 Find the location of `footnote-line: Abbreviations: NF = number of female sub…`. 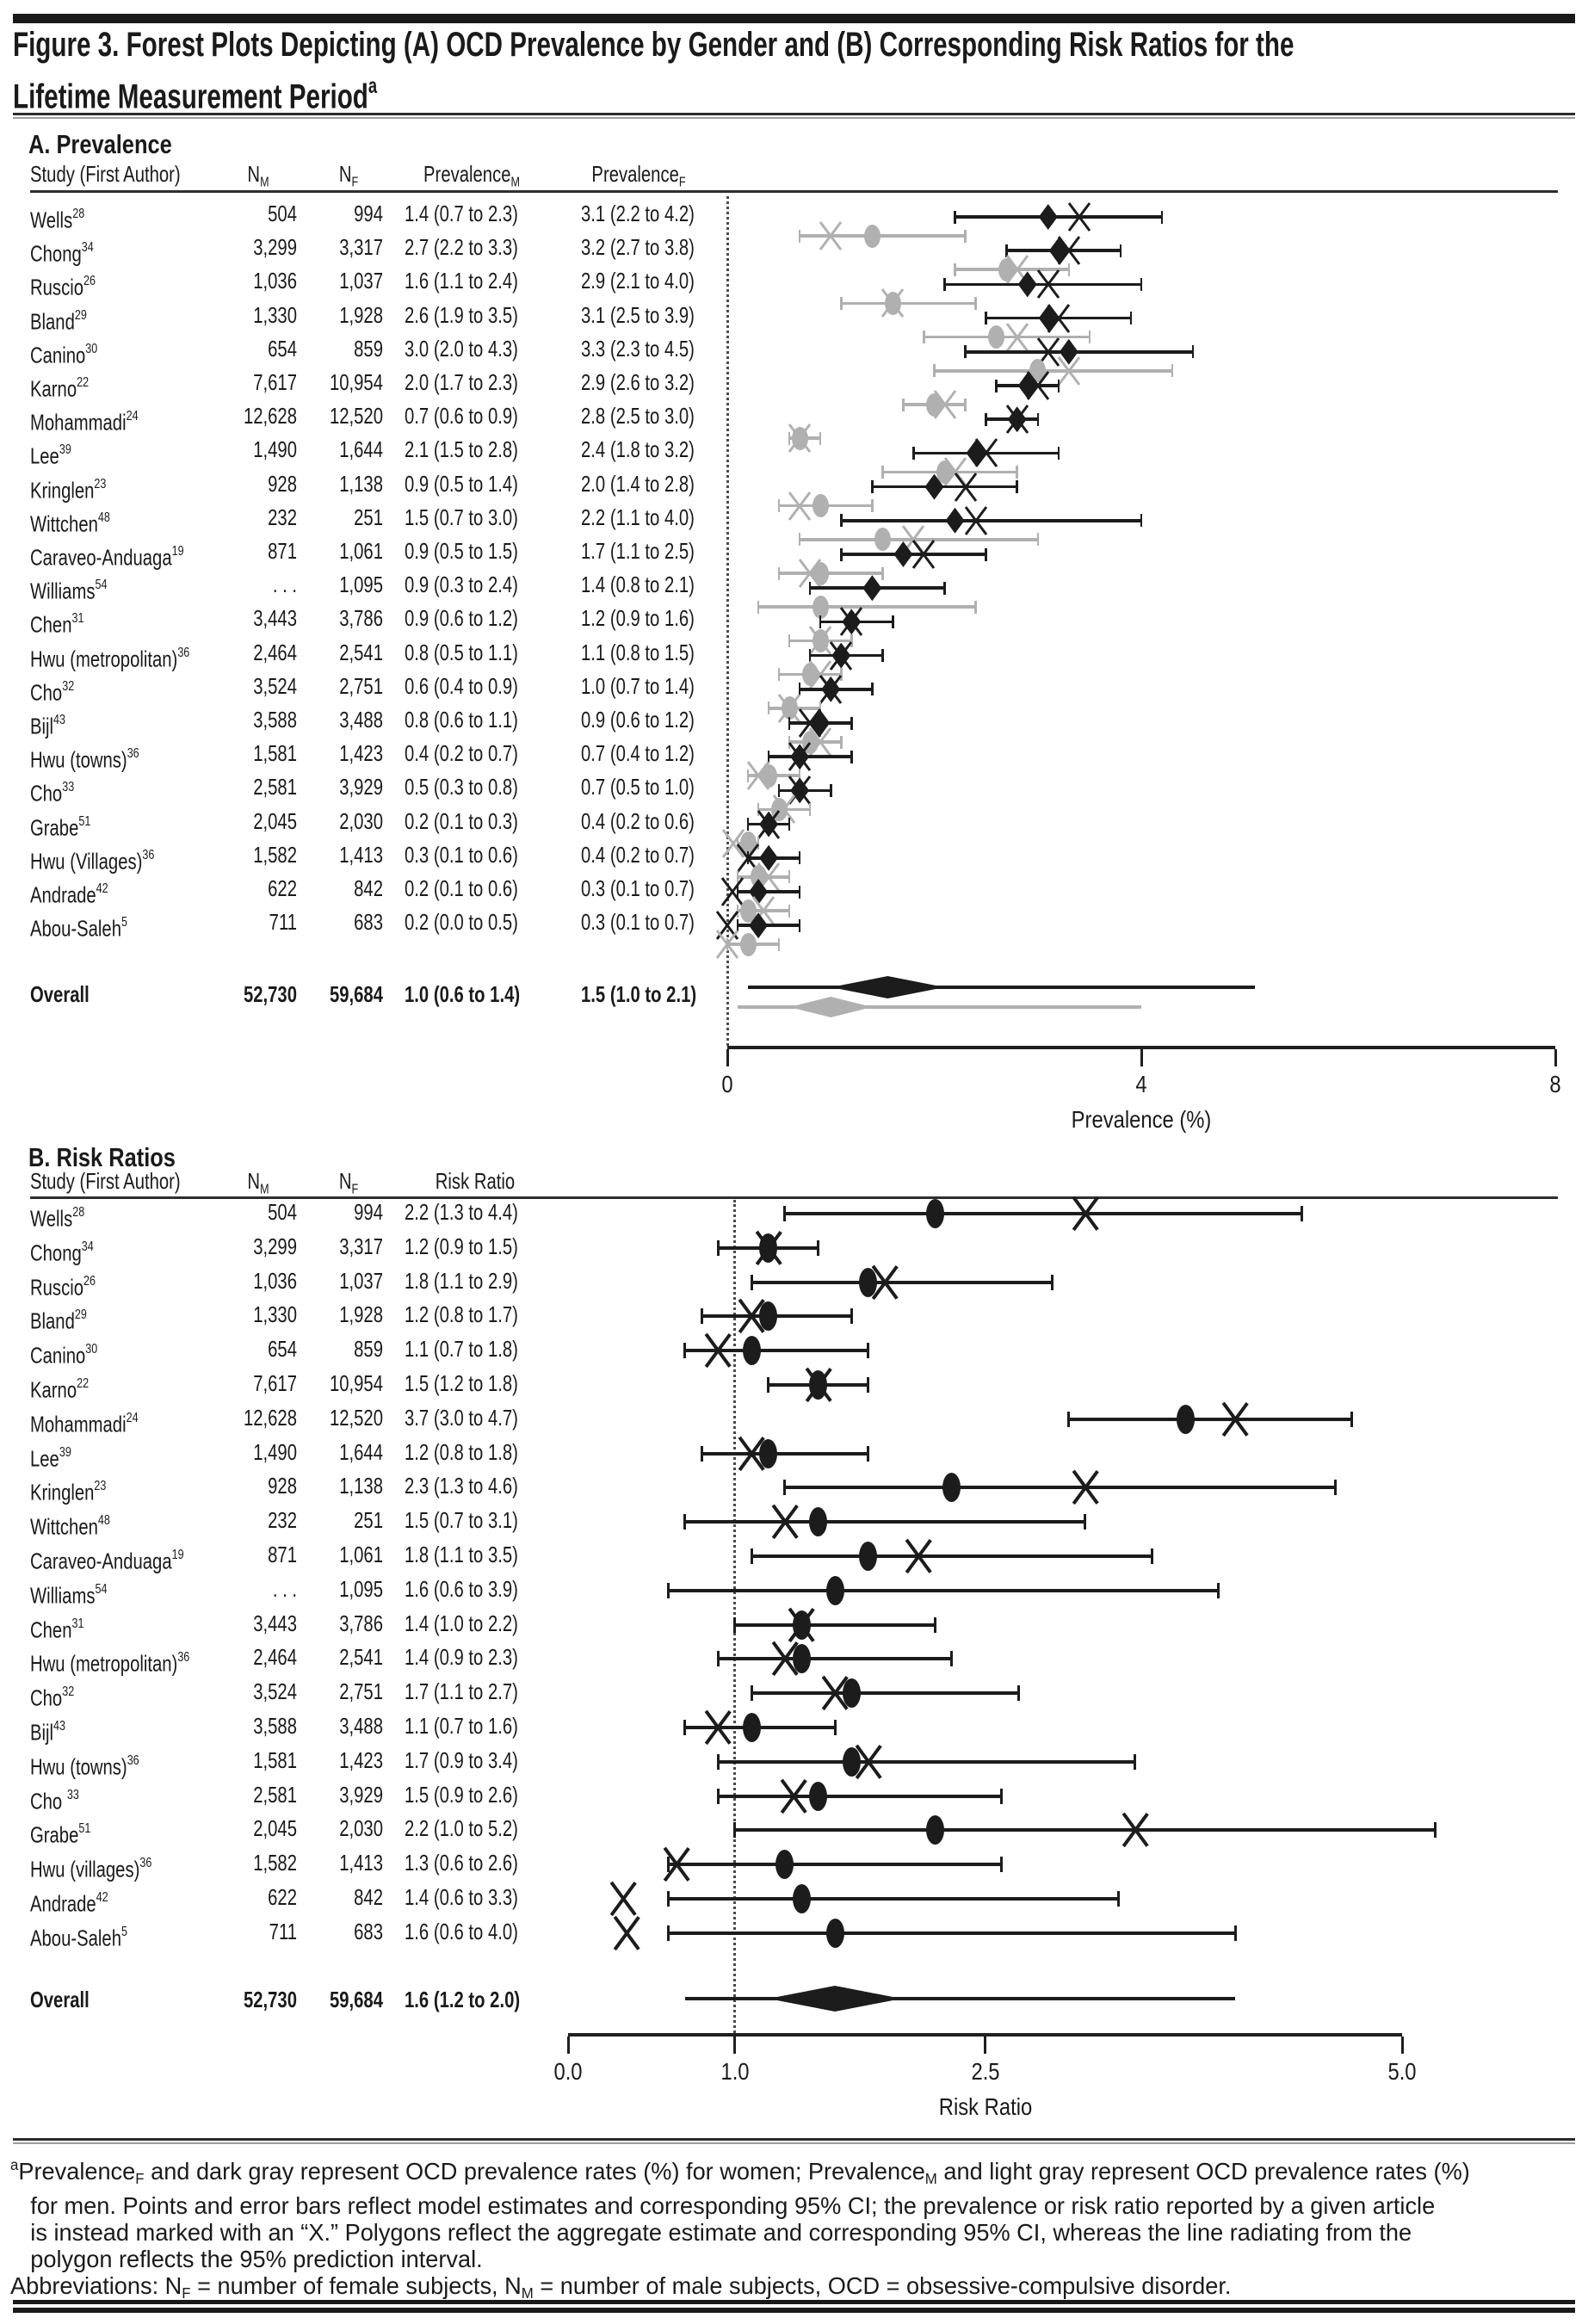

footnote-line: Abbreviations: NF = number of female sub… is located at coordinates (772, 2289).